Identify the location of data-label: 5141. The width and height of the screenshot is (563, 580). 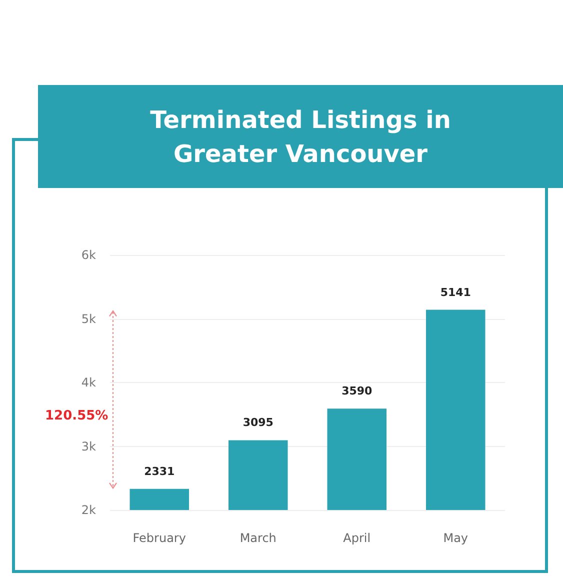
(455, 292).